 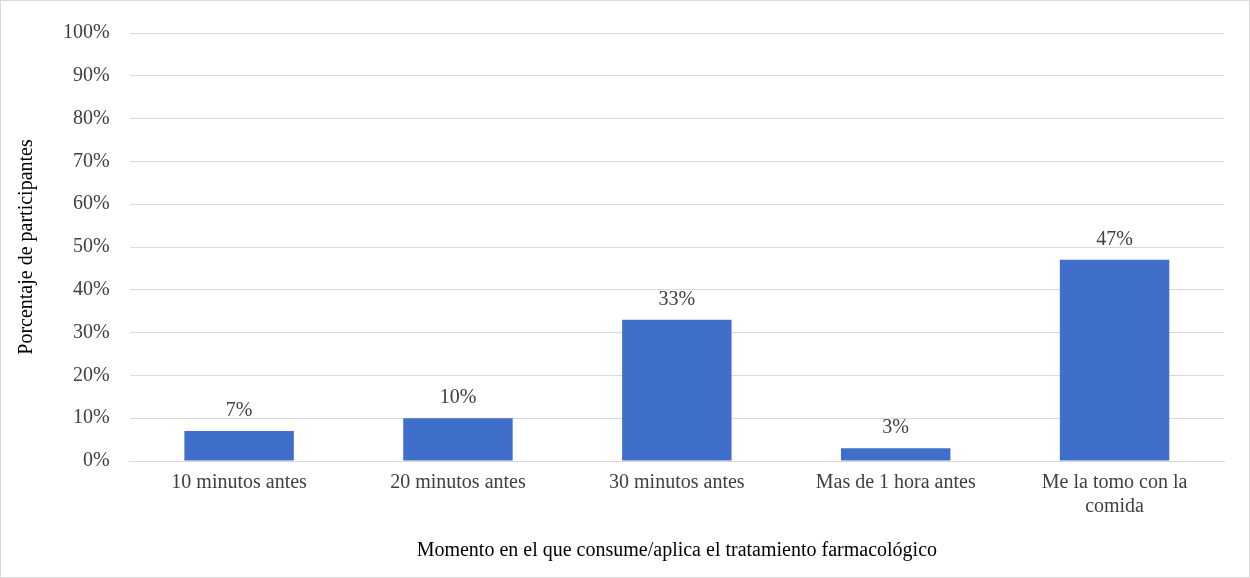 I want to click on y-tick-label: 0%, so click(x=96, y=459).